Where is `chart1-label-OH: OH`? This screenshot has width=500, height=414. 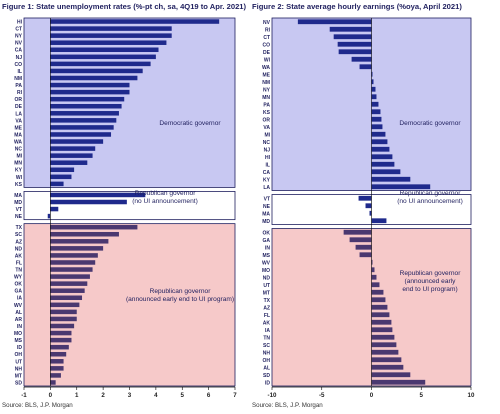
chart1-label-OH: OH is located at coordinates (19, 355).